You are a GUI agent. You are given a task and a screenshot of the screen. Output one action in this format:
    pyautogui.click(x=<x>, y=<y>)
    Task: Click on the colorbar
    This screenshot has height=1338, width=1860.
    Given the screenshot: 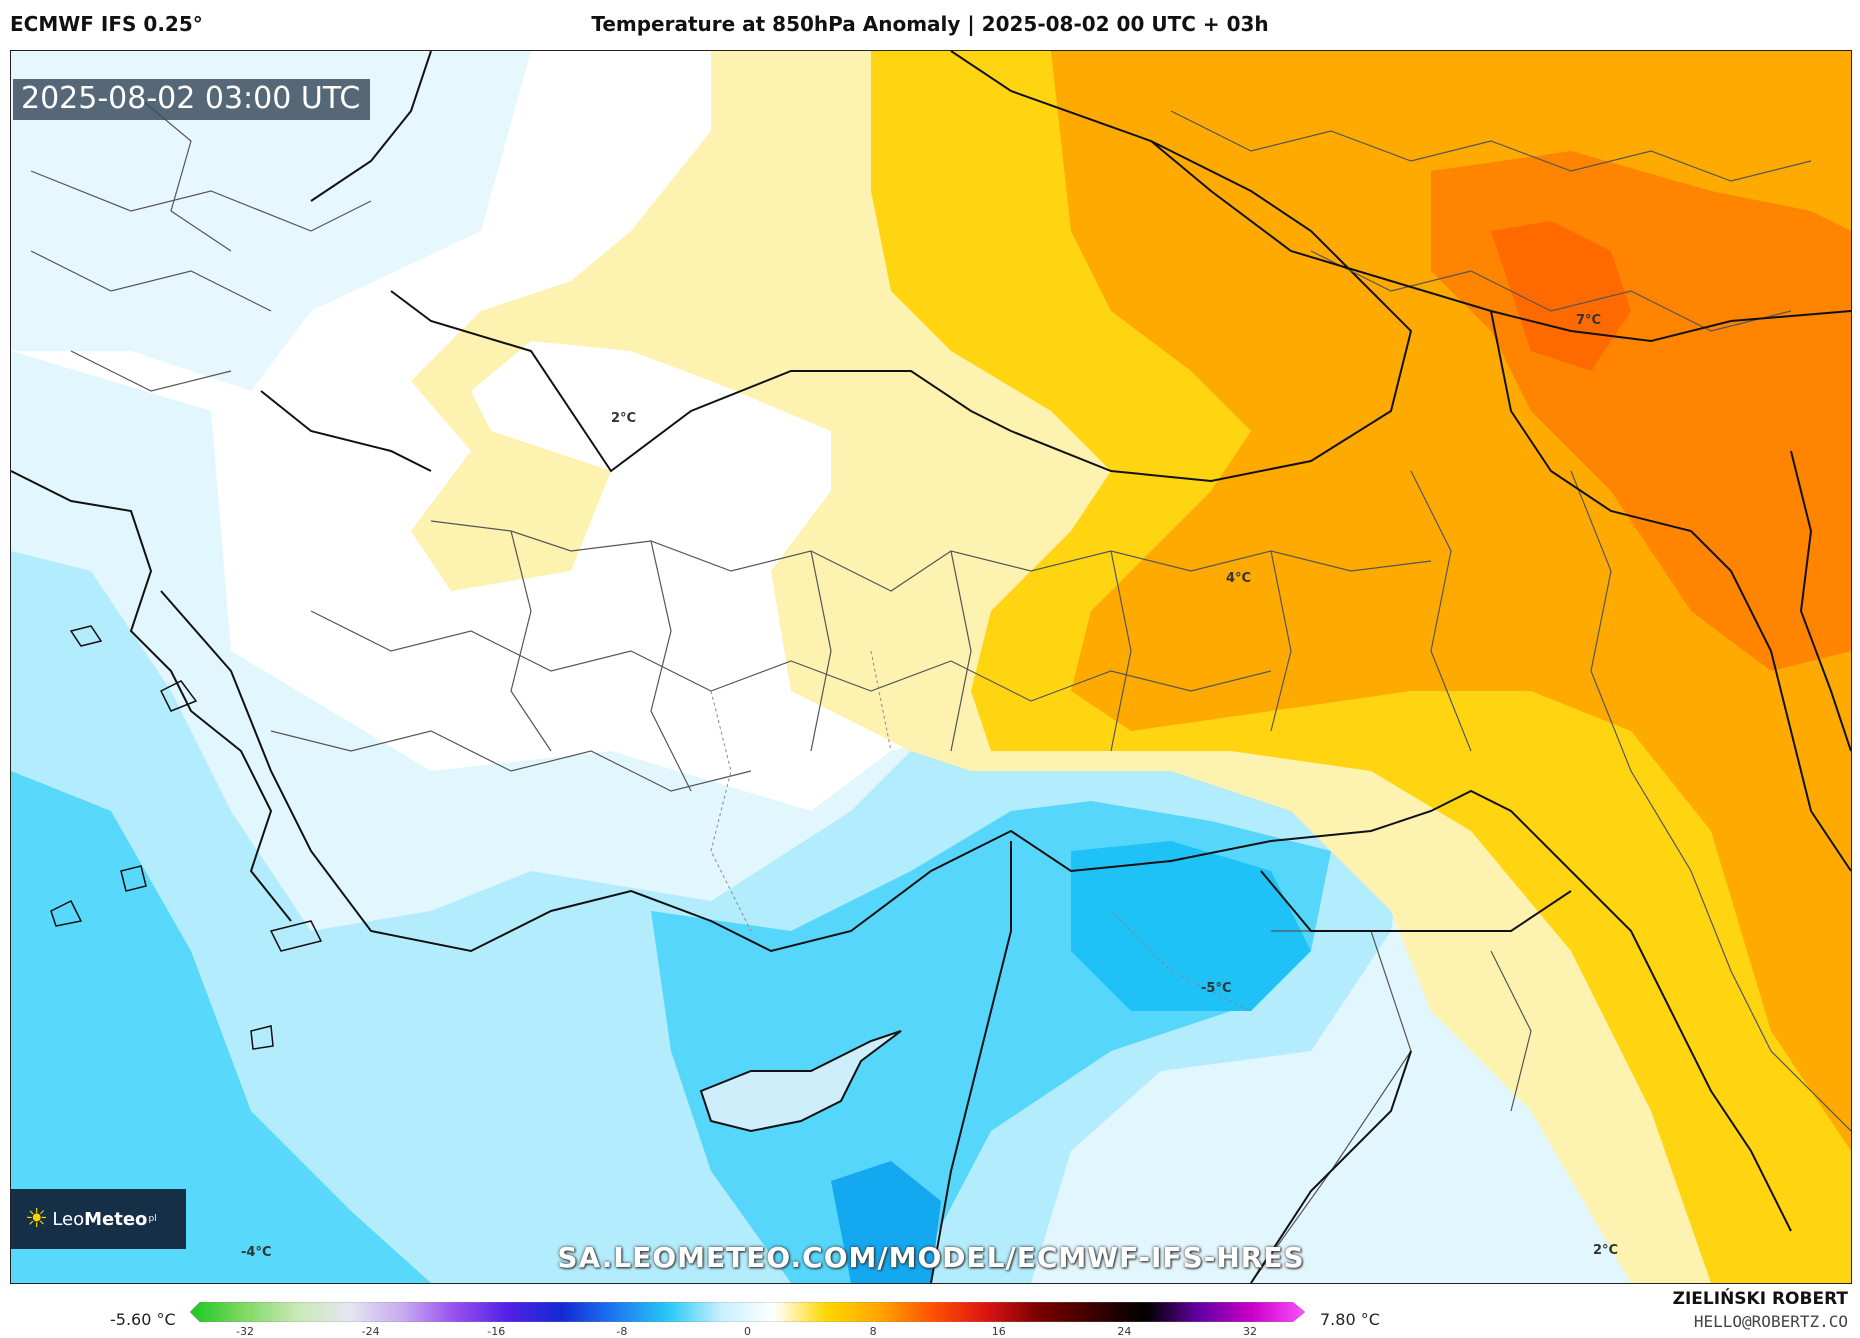 What is the action you would take?
    pyautogui.click(x=747, y=1312)
    